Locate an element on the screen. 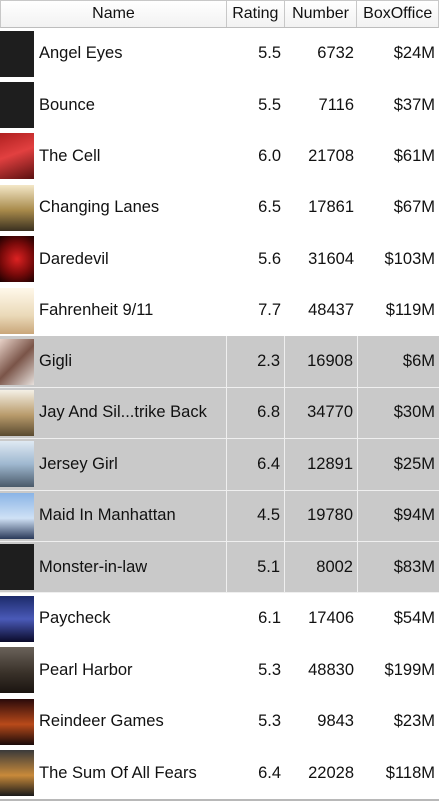 The width and height of the screenshot is (439, 801). table-row: Reindeer Games 5.3 9843 $23M is located at coordinates (219, 721).